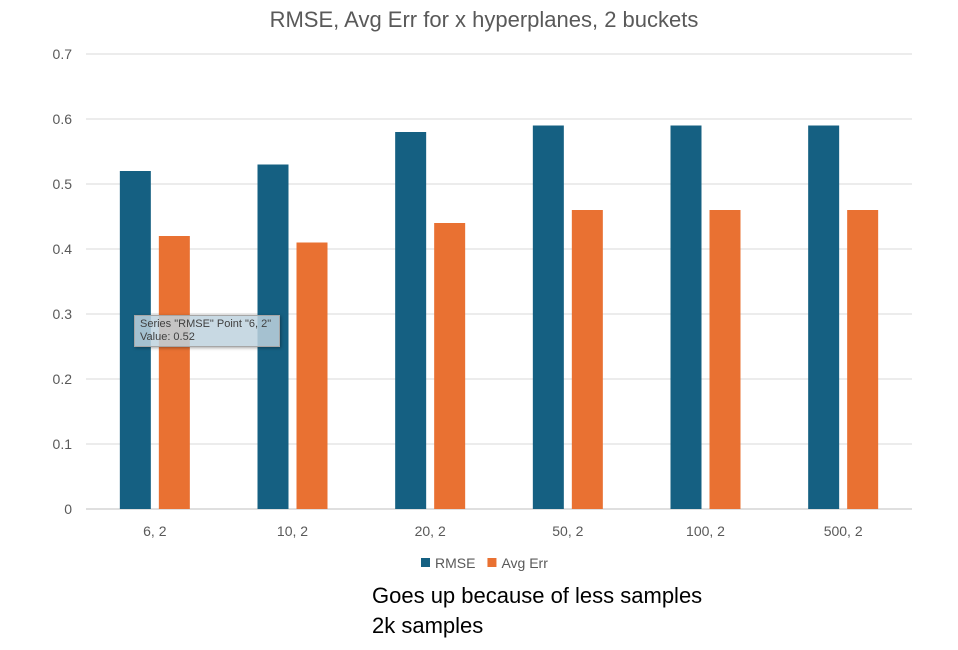  What do you see at coordinates (843, 531) in the screenshot?
I see `x-tick-label: 500, 2` at bounding box center [843, 531].